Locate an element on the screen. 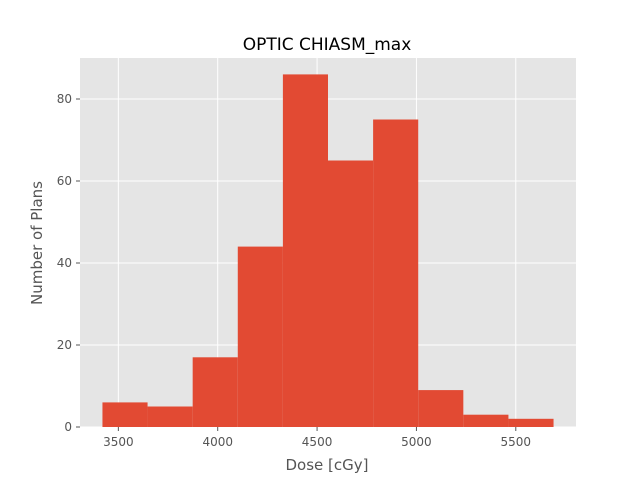  y-tick-label-0: 0 is located at coordinates (68, 427).